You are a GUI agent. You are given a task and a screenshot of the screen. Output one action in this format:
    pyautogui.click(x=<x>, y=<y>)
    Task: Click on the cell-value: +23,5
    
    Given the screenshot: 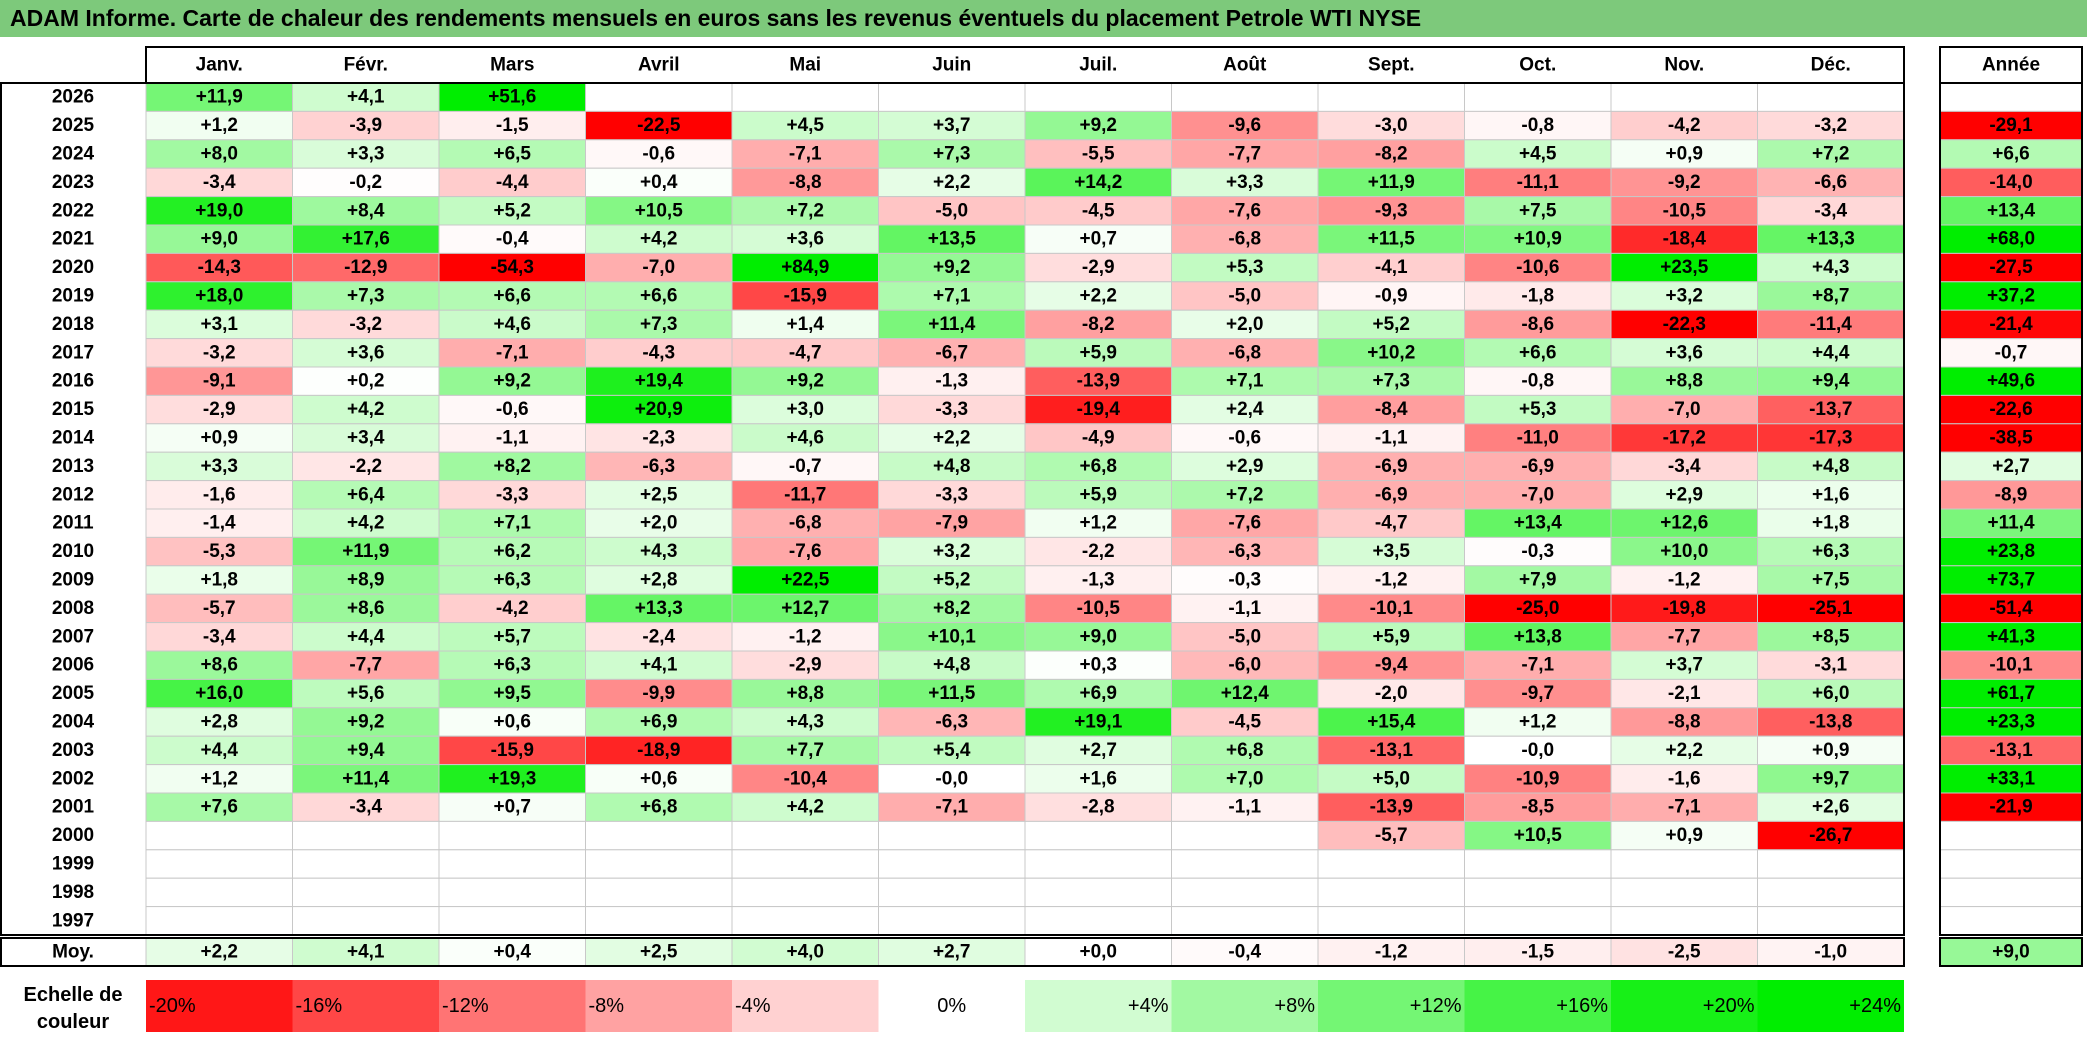 What is the action you would take?
    pyautogui.click(x=1684, y=267)
    